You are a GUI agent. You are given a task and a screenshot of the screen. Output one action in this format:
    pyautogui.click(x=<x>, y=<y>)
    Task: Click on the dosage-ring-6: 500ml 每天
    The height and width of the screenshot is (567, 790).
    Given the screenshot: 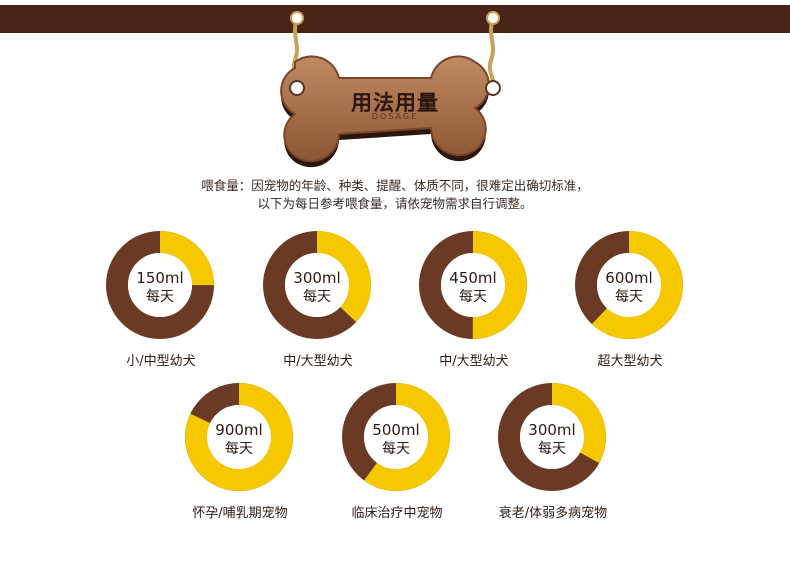 What is the action you would take?
    pyautogui.click(x=396, y=437)
    